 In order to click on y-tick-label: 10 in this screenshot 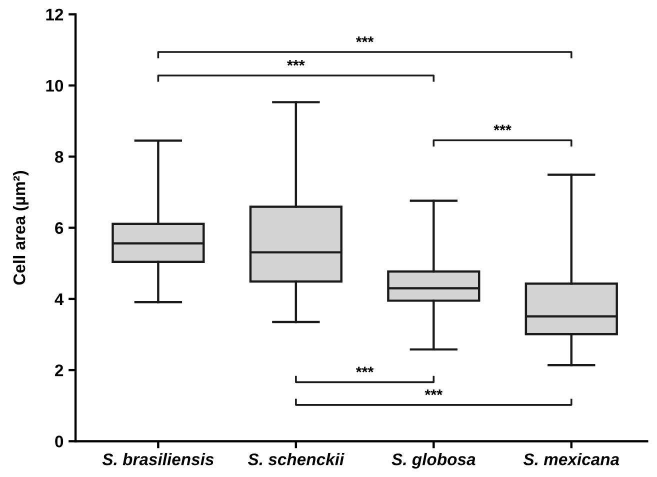, I will do `click(55, 86)`.